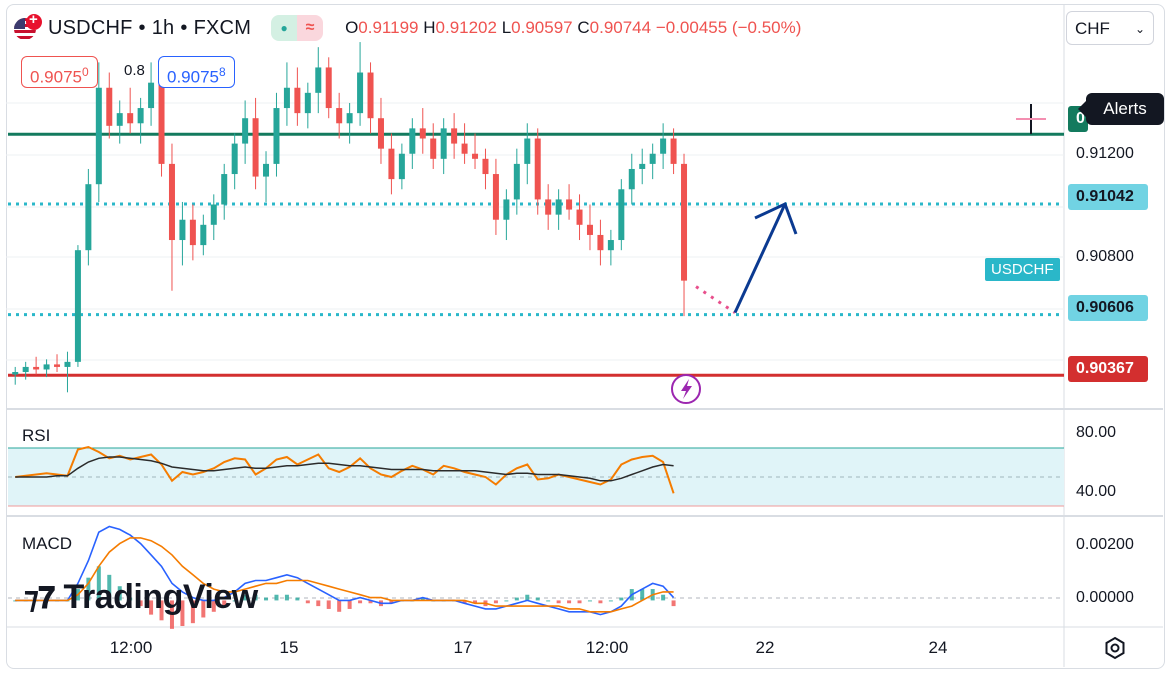  I want to click on macd-line, so click(345, 570).